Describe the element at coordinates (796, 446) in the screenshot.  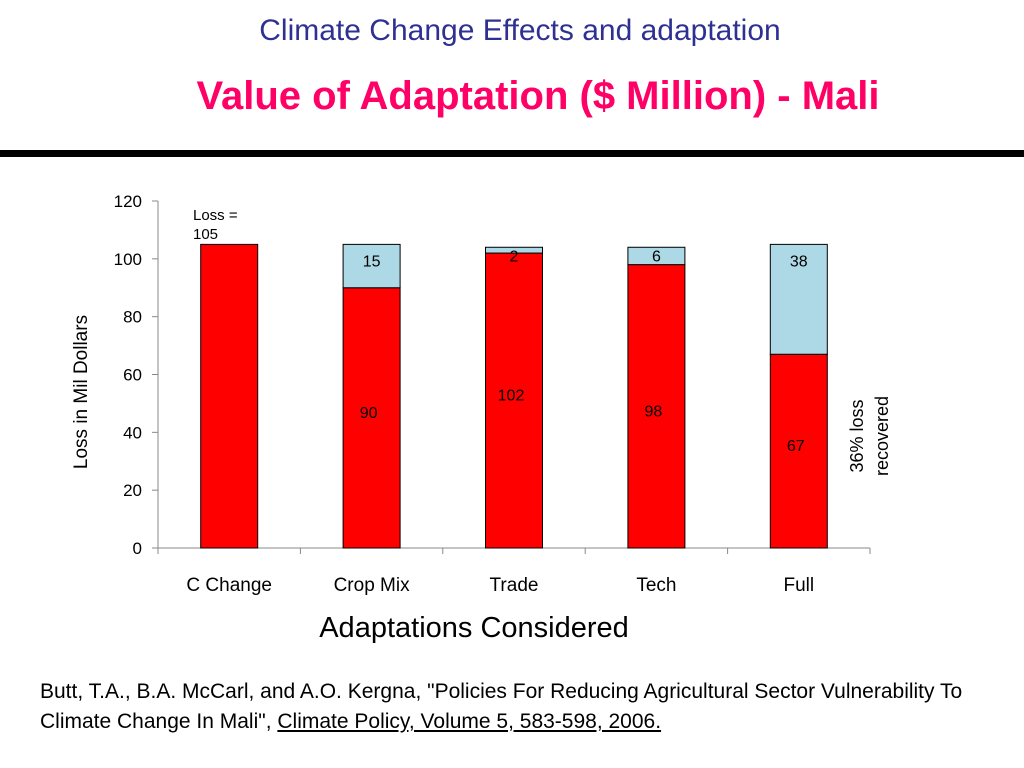
I see `data-label-loss: 67` at that location.